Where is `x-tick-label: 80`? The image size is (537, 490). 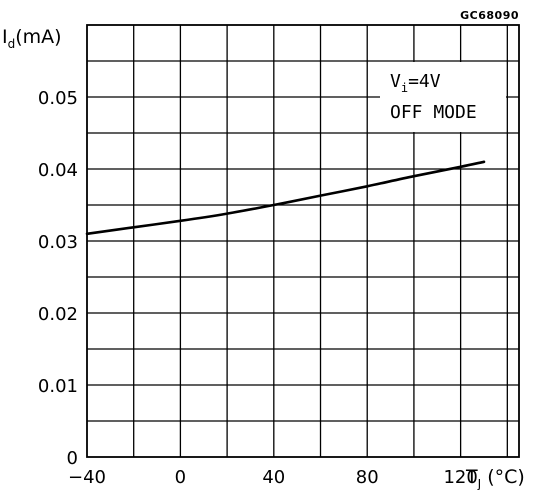
x-tick-label: 80 is located at coordinates (367, 477).